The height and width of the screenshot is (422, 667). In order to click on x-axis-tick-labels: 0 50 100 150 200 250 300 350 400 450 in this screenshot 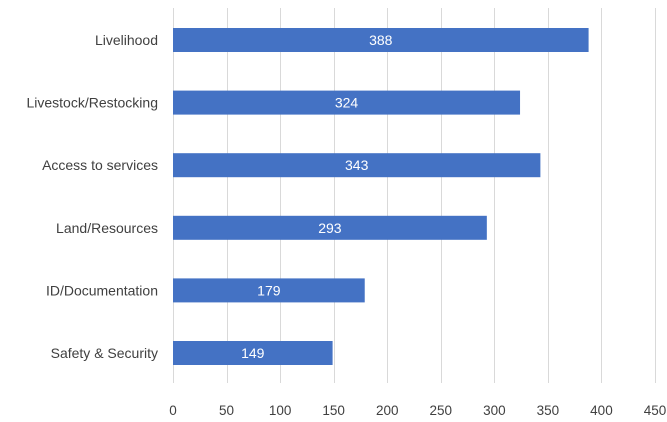, I will do `click(417, 410)`.